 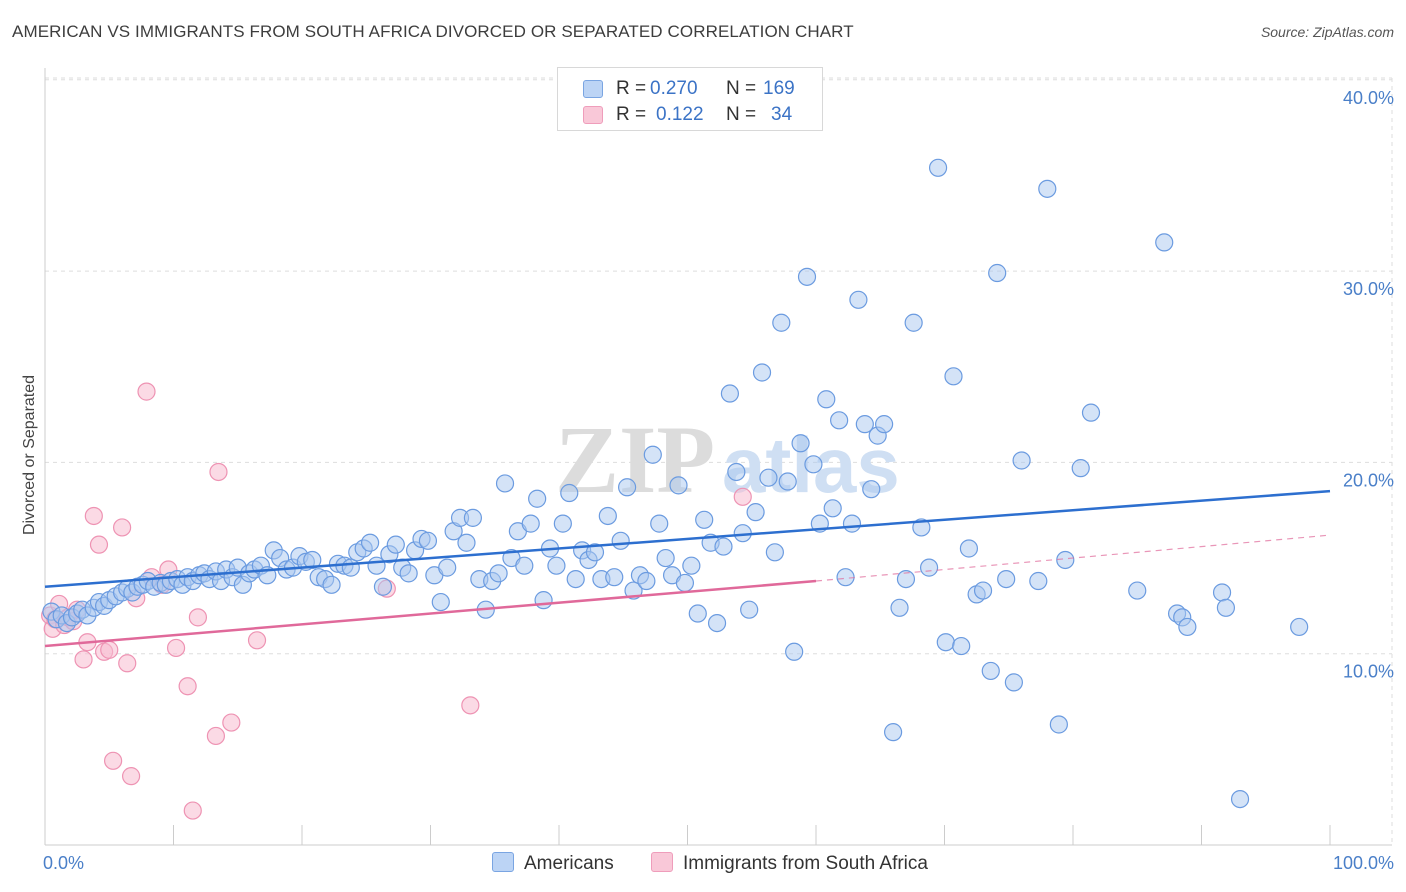 What do you see at coordinates (779, 88) in the screenshot?
I see `legend-n-value: 169` at bounding box center [779, 88].